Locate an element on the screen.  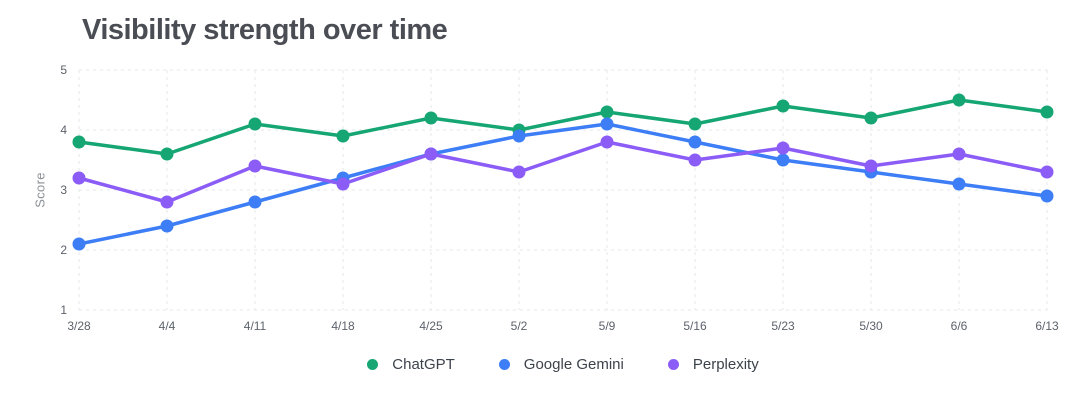
legend-item-perplexity: Perplexity is located at coordinates (713, 364).